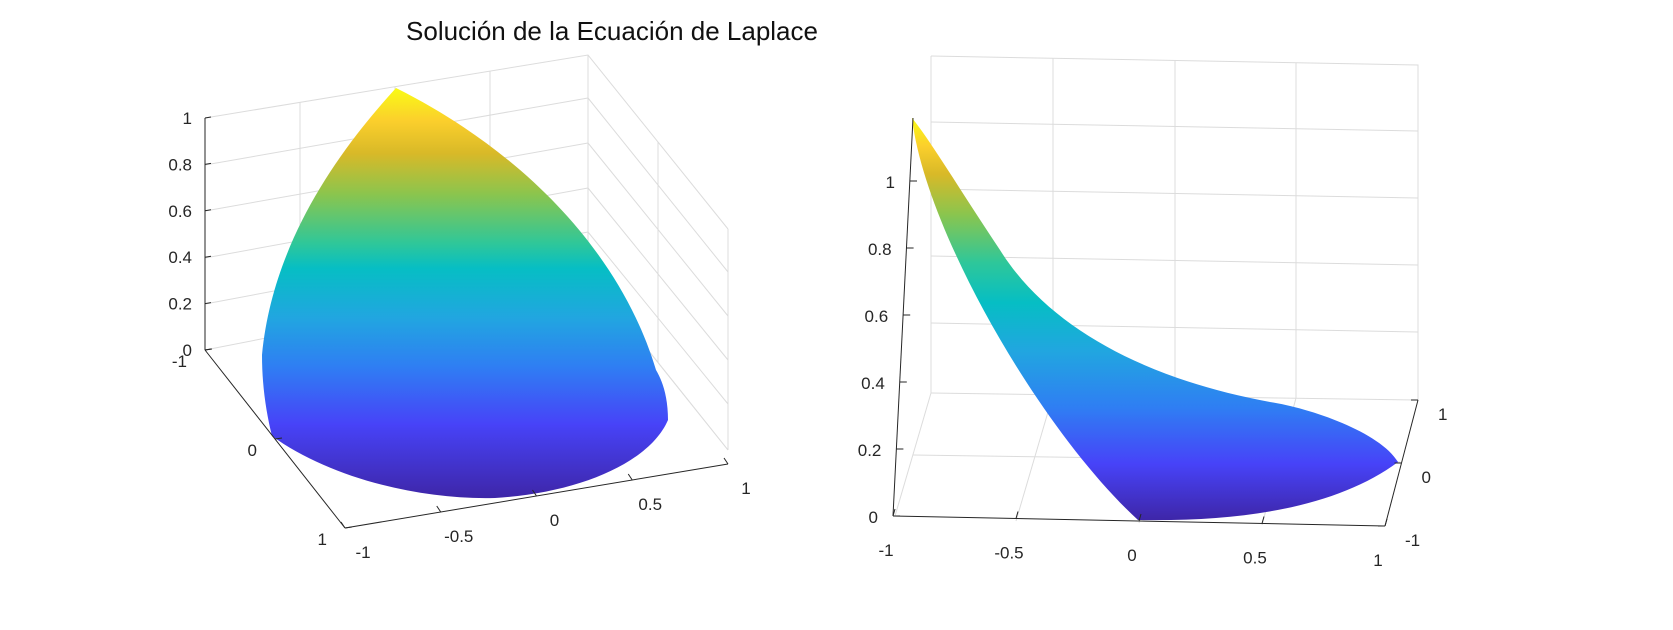  I want to click on left-x-tick-label: 1, so click(745, 488).